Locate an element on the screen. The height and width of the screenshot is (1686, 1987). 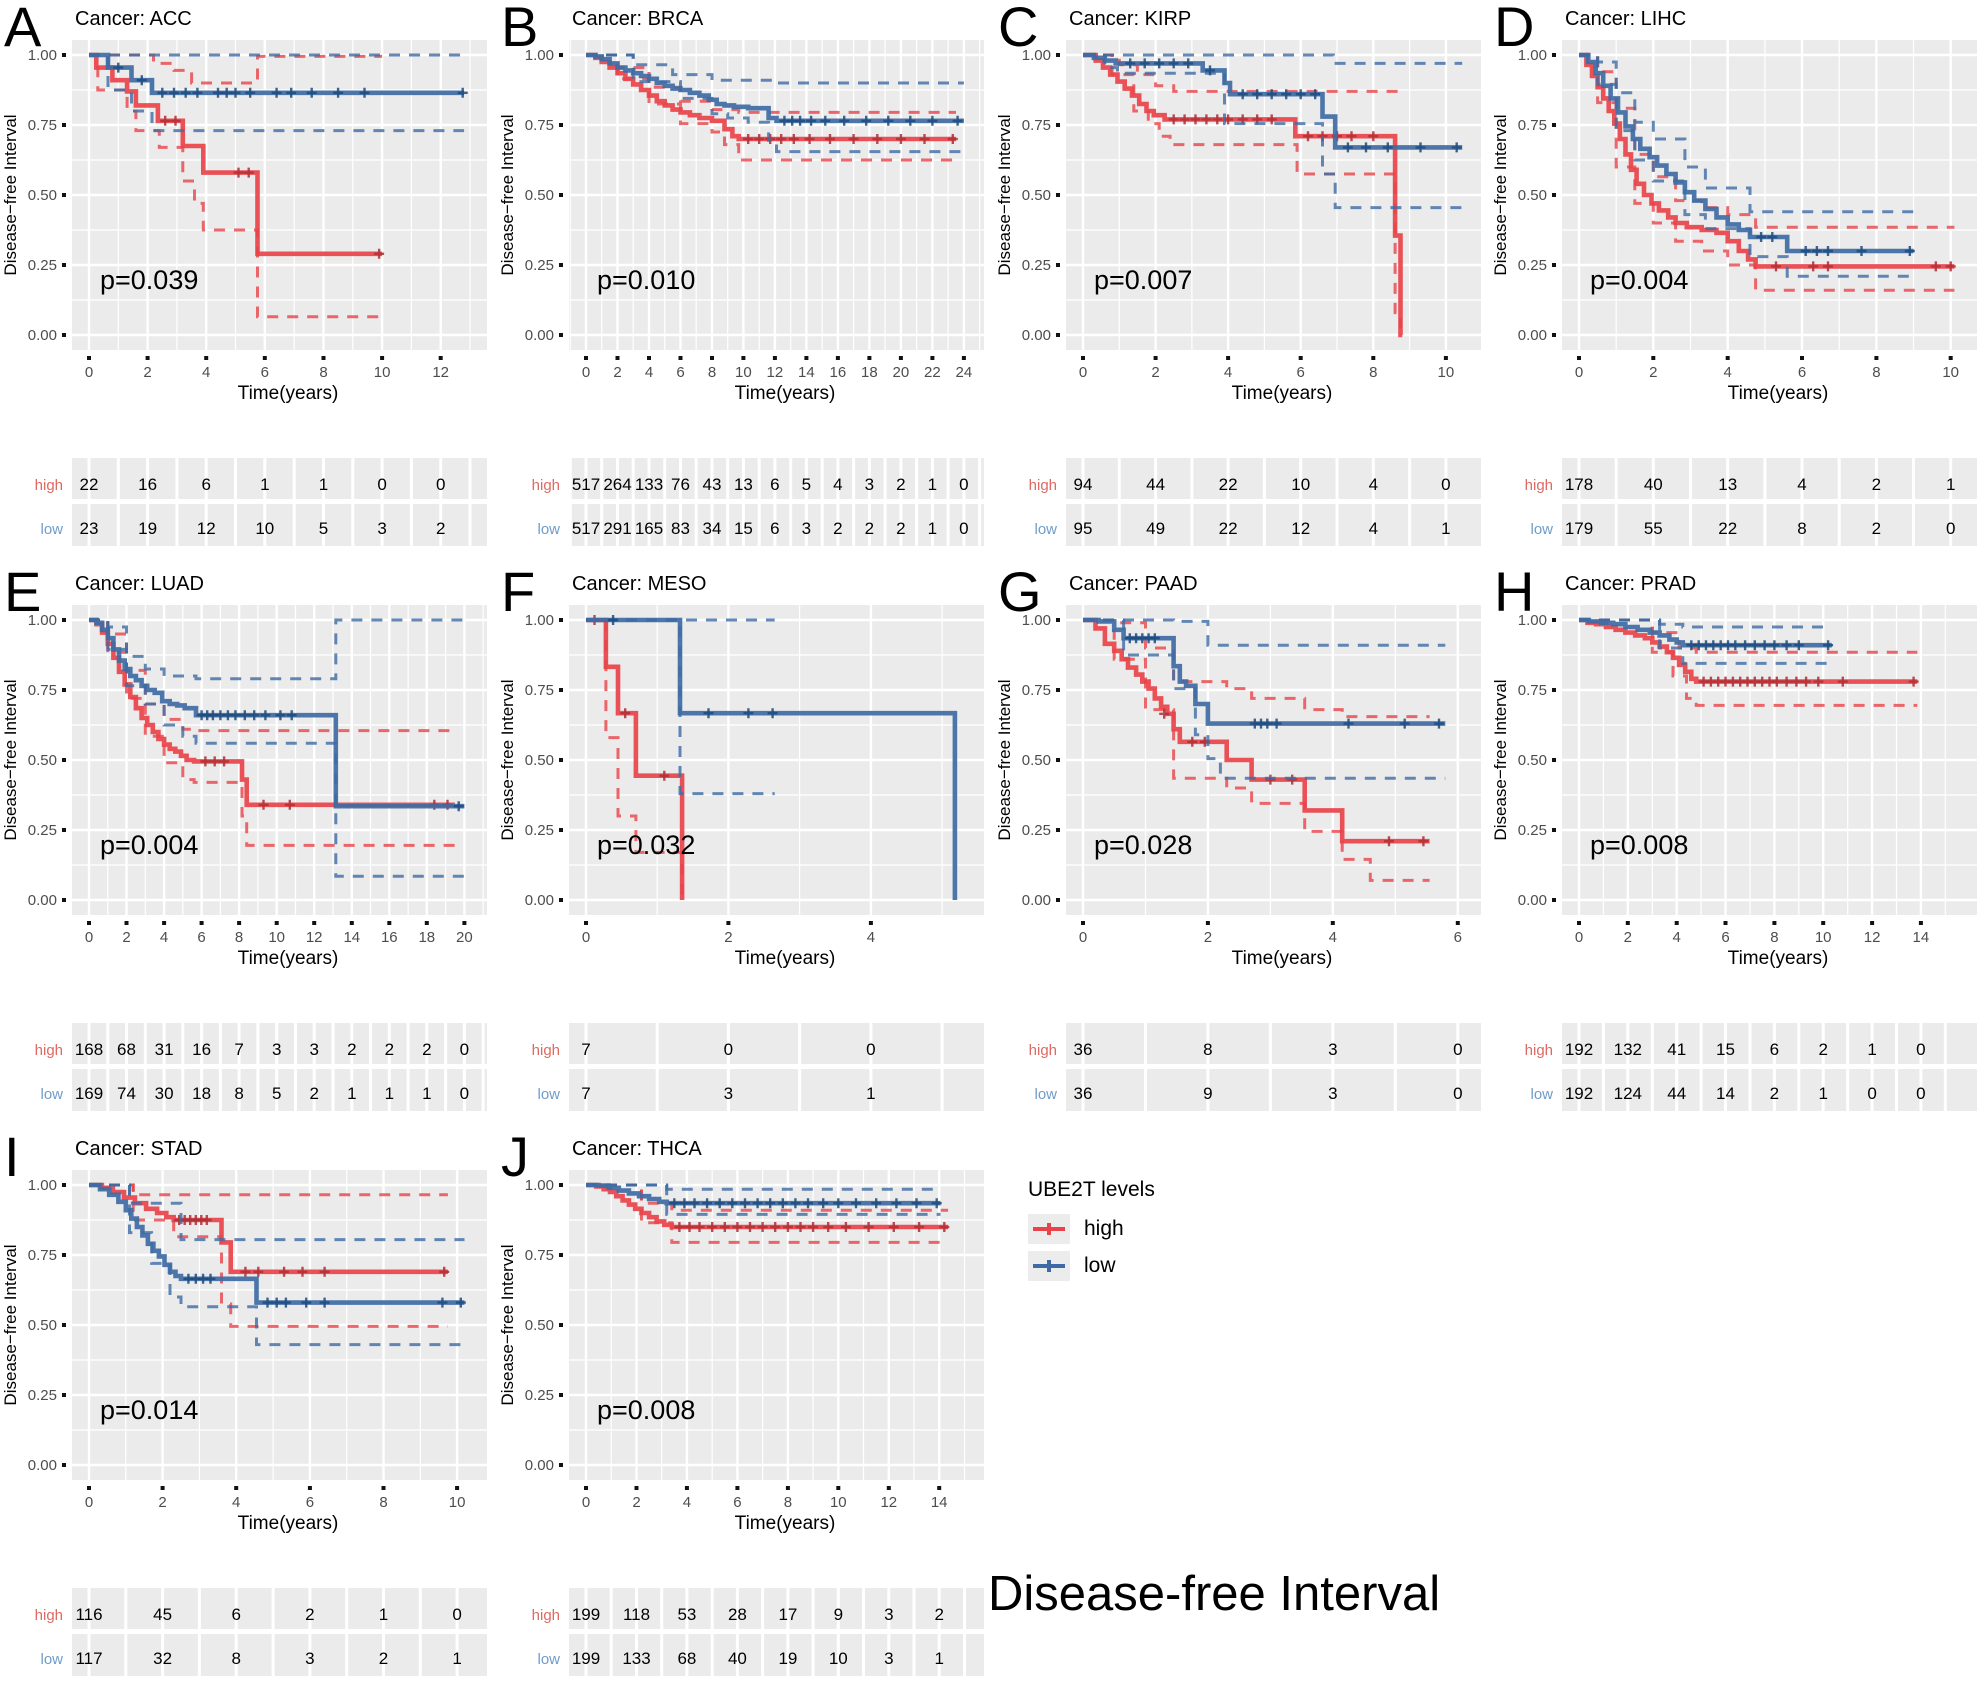
y-tick-label: 0.25 is located at coordinates (539, 265).